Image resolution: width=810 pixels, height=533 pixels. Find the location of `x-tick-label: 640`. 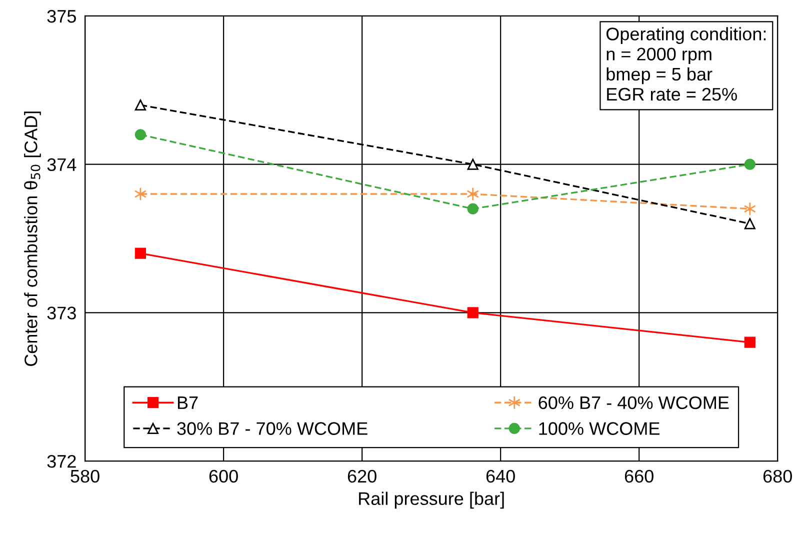

x-tick-label: 640 is located at coordinates (500, 476).